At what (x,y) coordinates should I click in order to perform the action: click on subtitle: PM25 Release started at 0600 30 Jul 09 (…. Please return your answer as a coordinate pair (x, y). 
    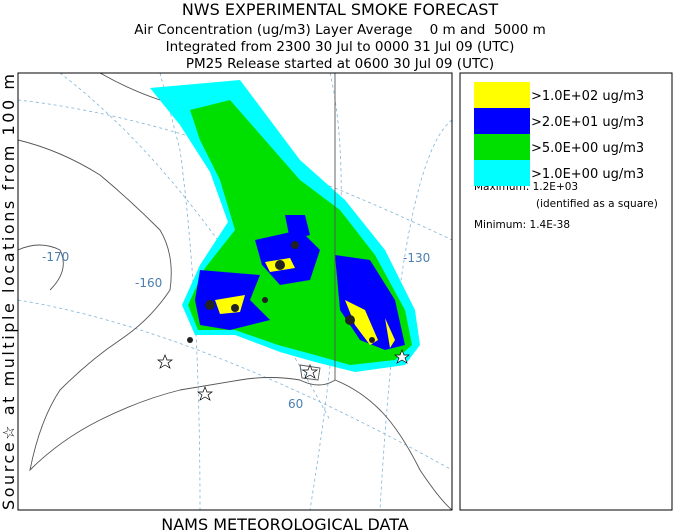
    Looking at the image, I should click on (340, 64).